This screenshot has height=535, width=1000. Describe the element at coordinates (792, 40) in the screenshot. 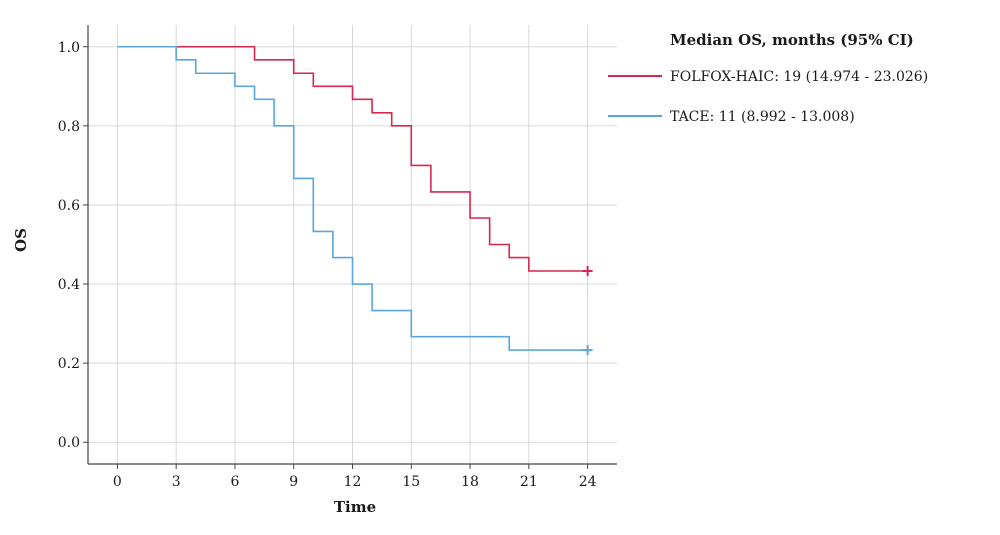

I see `legend-title: Median OS, months (95% CI)` at that location.